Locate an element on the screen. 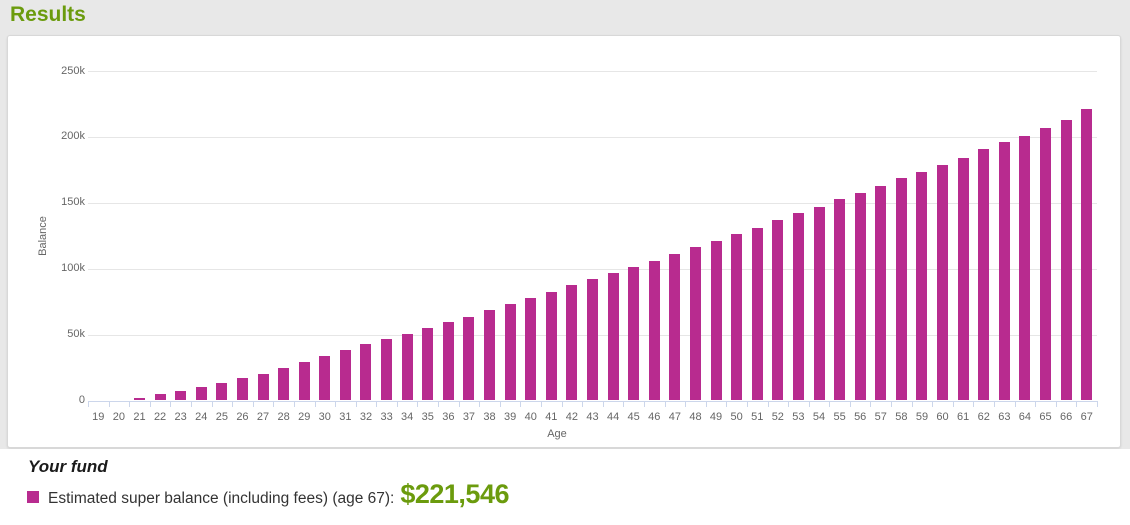 The width and height of the screenshot is (1130, 525). x-tick-label: 54 is located at coordinates (819, 416).